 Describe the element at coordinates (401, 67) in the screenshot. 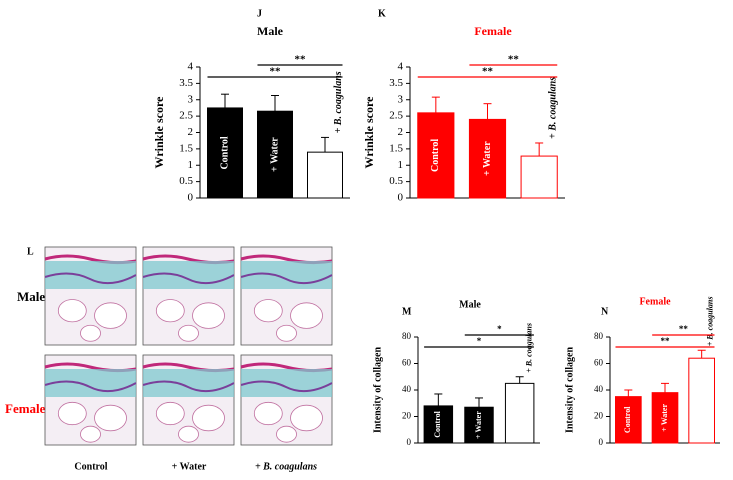

I see `y-tick-label: 4` at that location.